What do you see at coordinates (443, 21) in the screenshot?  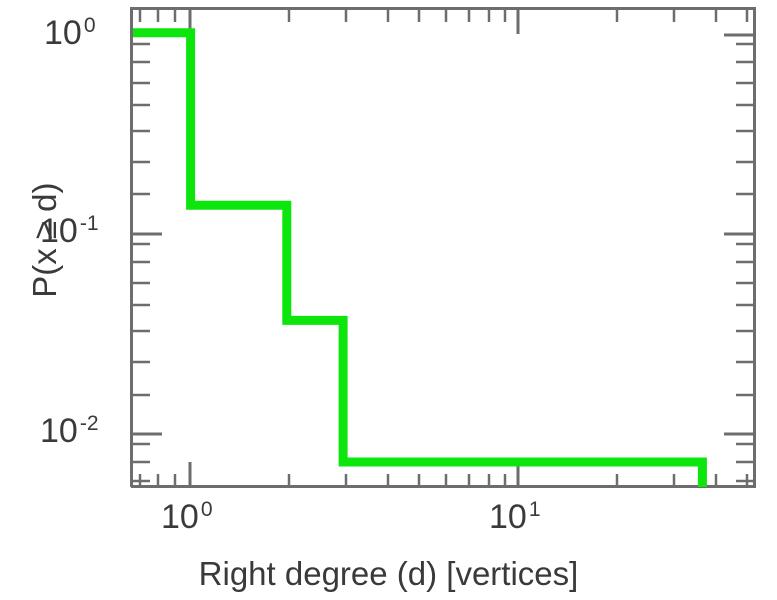 I see `x-axis-ticks-top` at bounding box center [443, 21].